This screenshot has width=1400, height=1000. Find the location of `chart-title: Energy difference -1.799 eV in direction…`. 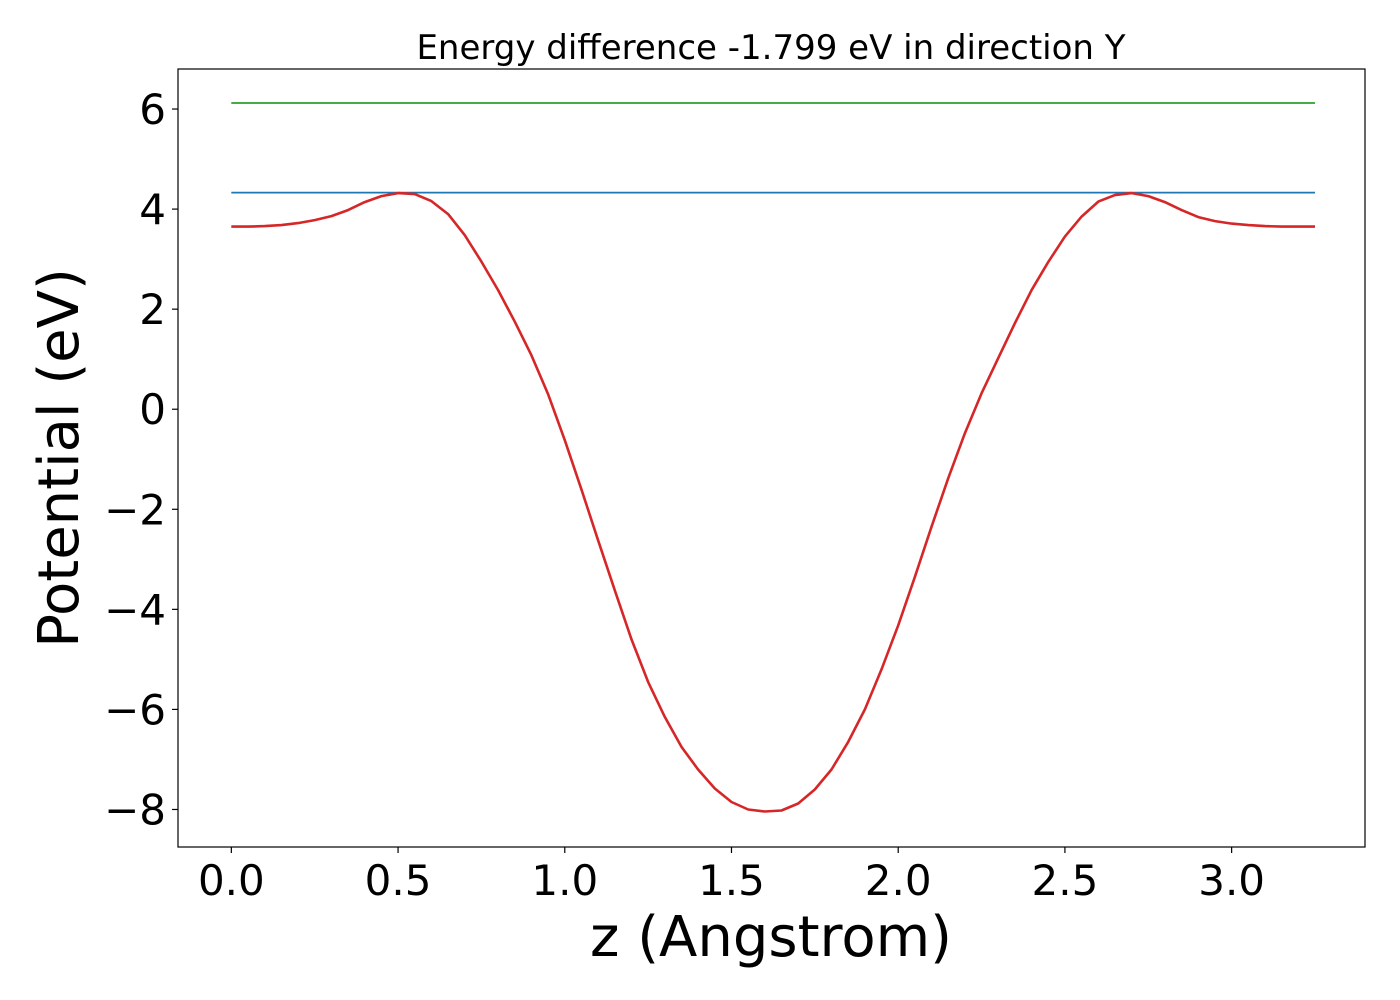

chart-title: Energy difference -1.799 eV in direction… is located at coordinates (770, 48).